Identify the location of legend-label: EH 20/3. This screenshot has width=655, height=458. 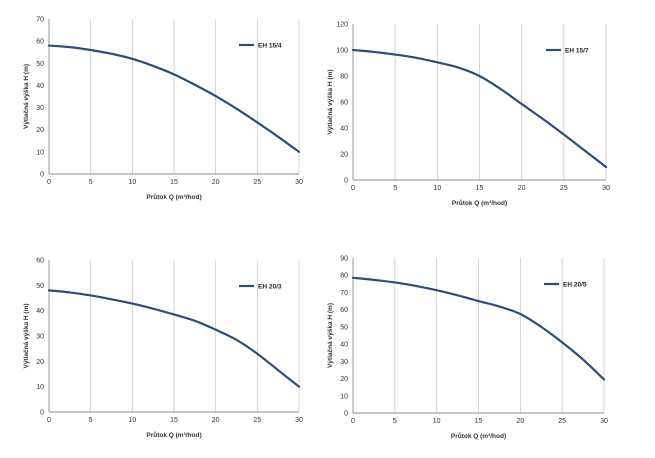
(270, 287).